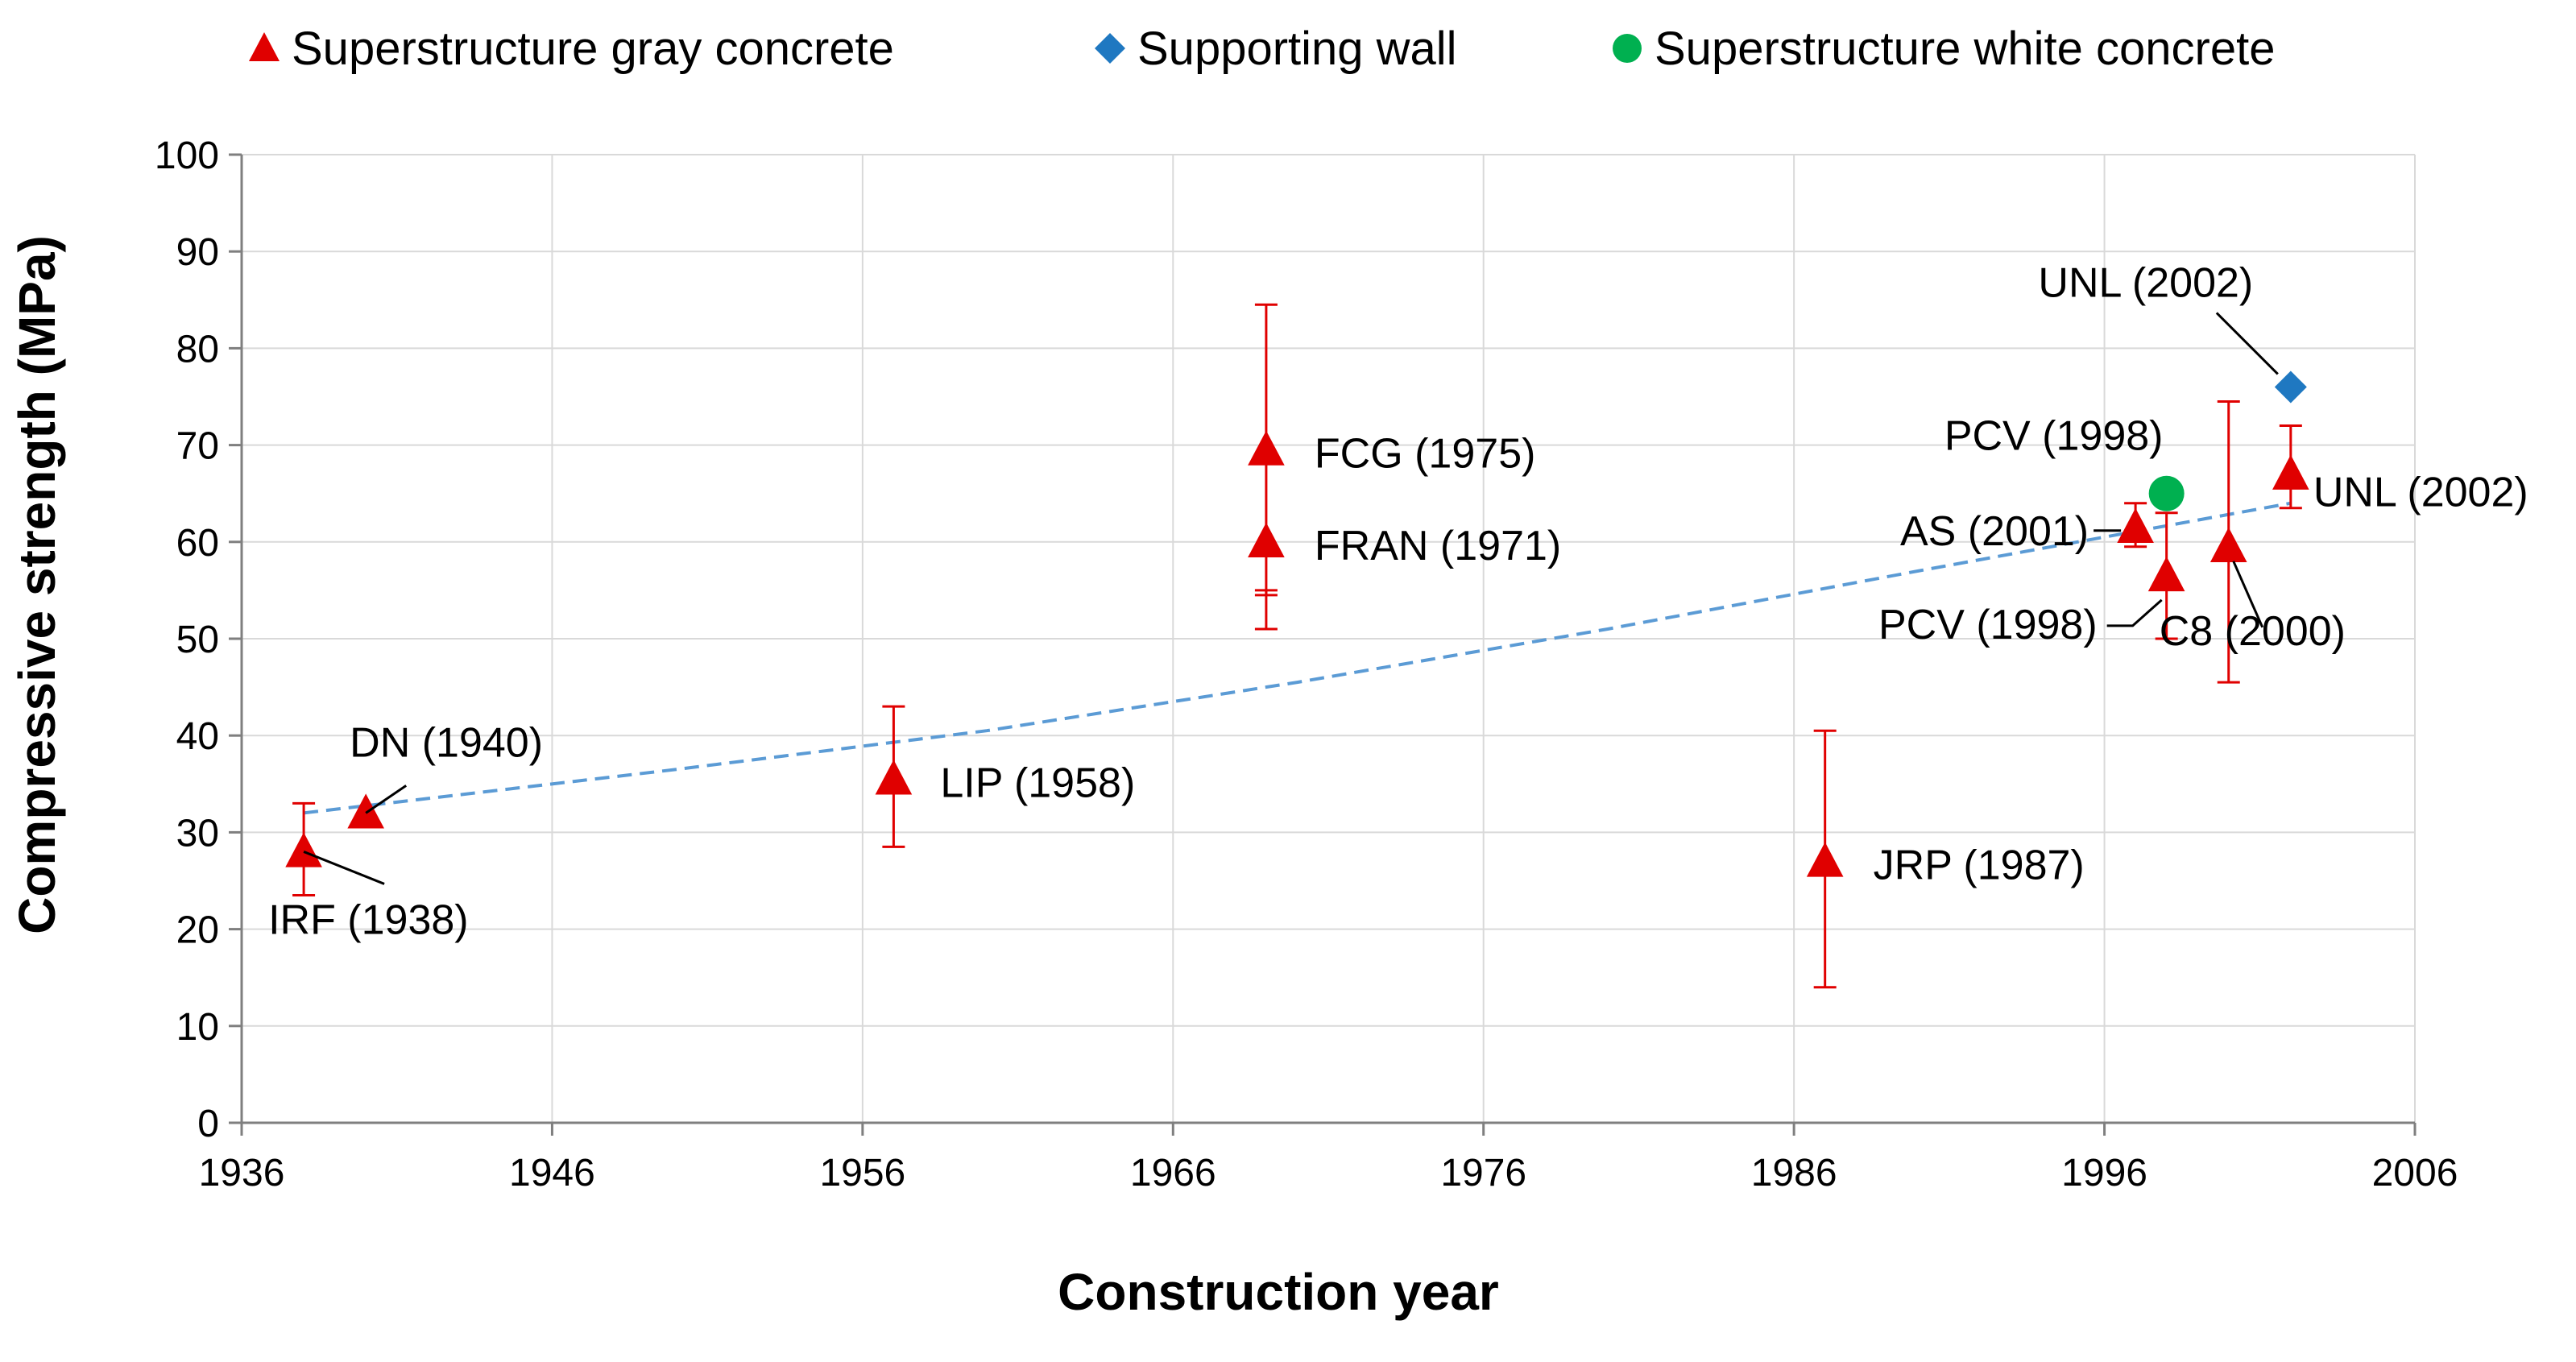 The height and width of the screenshot is (1362, 2576). Describe the element at coordinates (187, 156) in the screenshot. I see `y-tick-label: 100` at that location.